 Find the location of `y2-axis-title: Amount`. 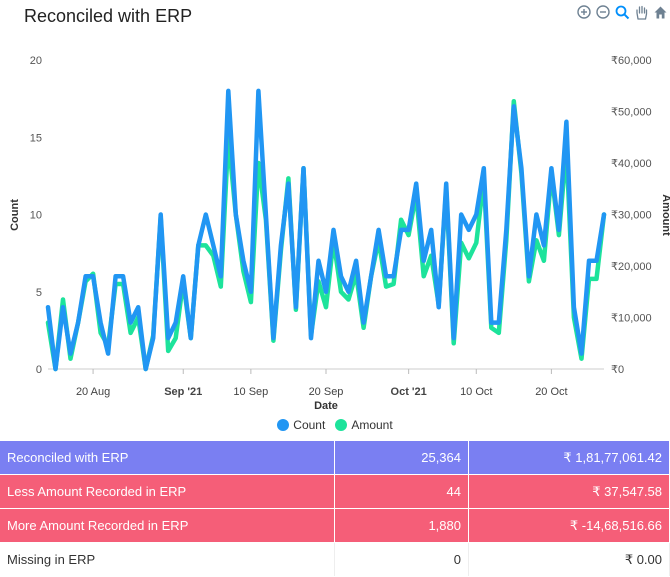

y2-axis-title: Amount is located at coordinates (665, 215).